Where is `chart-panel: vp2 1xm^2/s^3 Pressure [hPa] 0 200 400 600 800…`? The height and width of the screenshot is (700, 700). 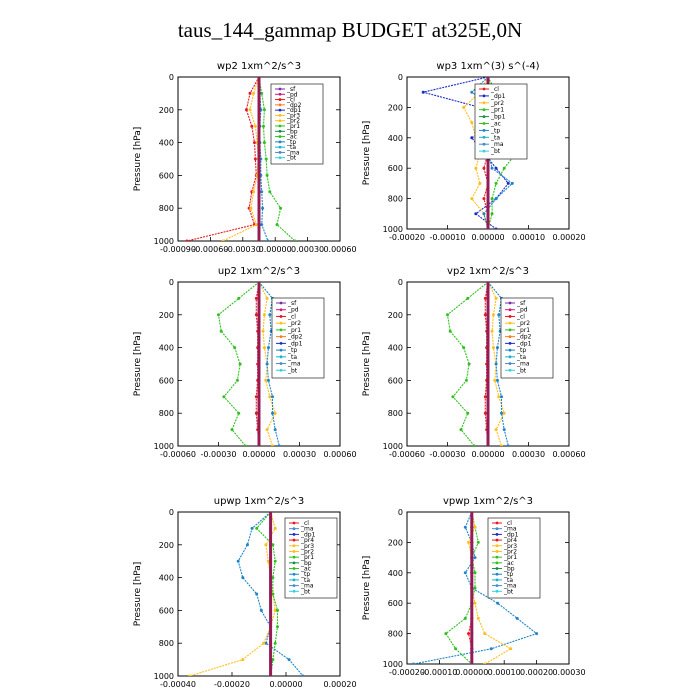 chart-panel: vp2 1xm^2/s^3 Pressure [hPa] 0 200 400 600 800… is located at coordinates (474, 362).